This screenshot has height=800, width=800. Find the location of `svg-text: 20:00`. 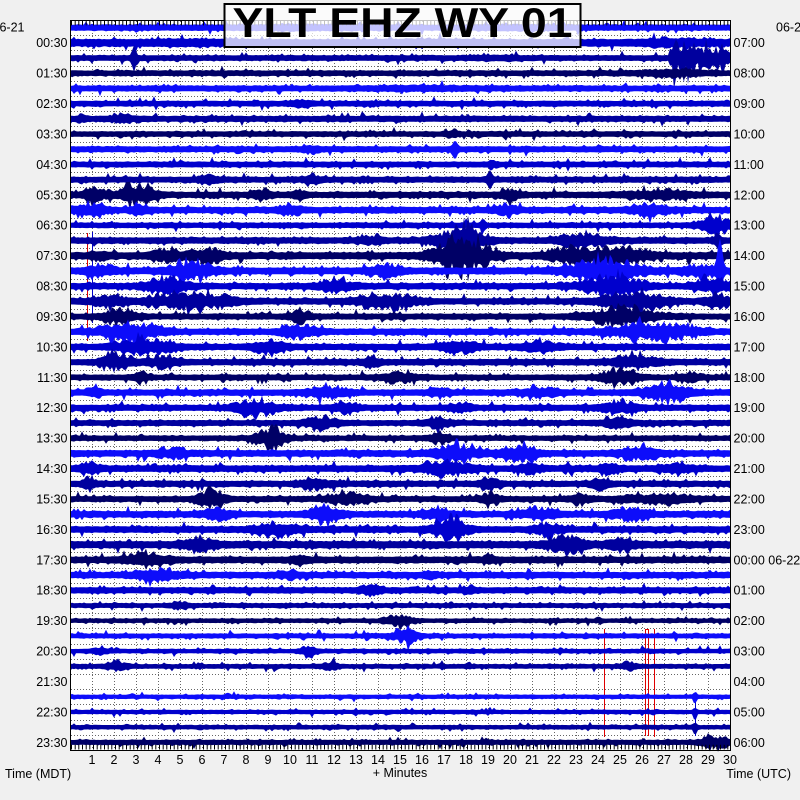

svg-text: 20:00 is located at coordinates (749, 439).